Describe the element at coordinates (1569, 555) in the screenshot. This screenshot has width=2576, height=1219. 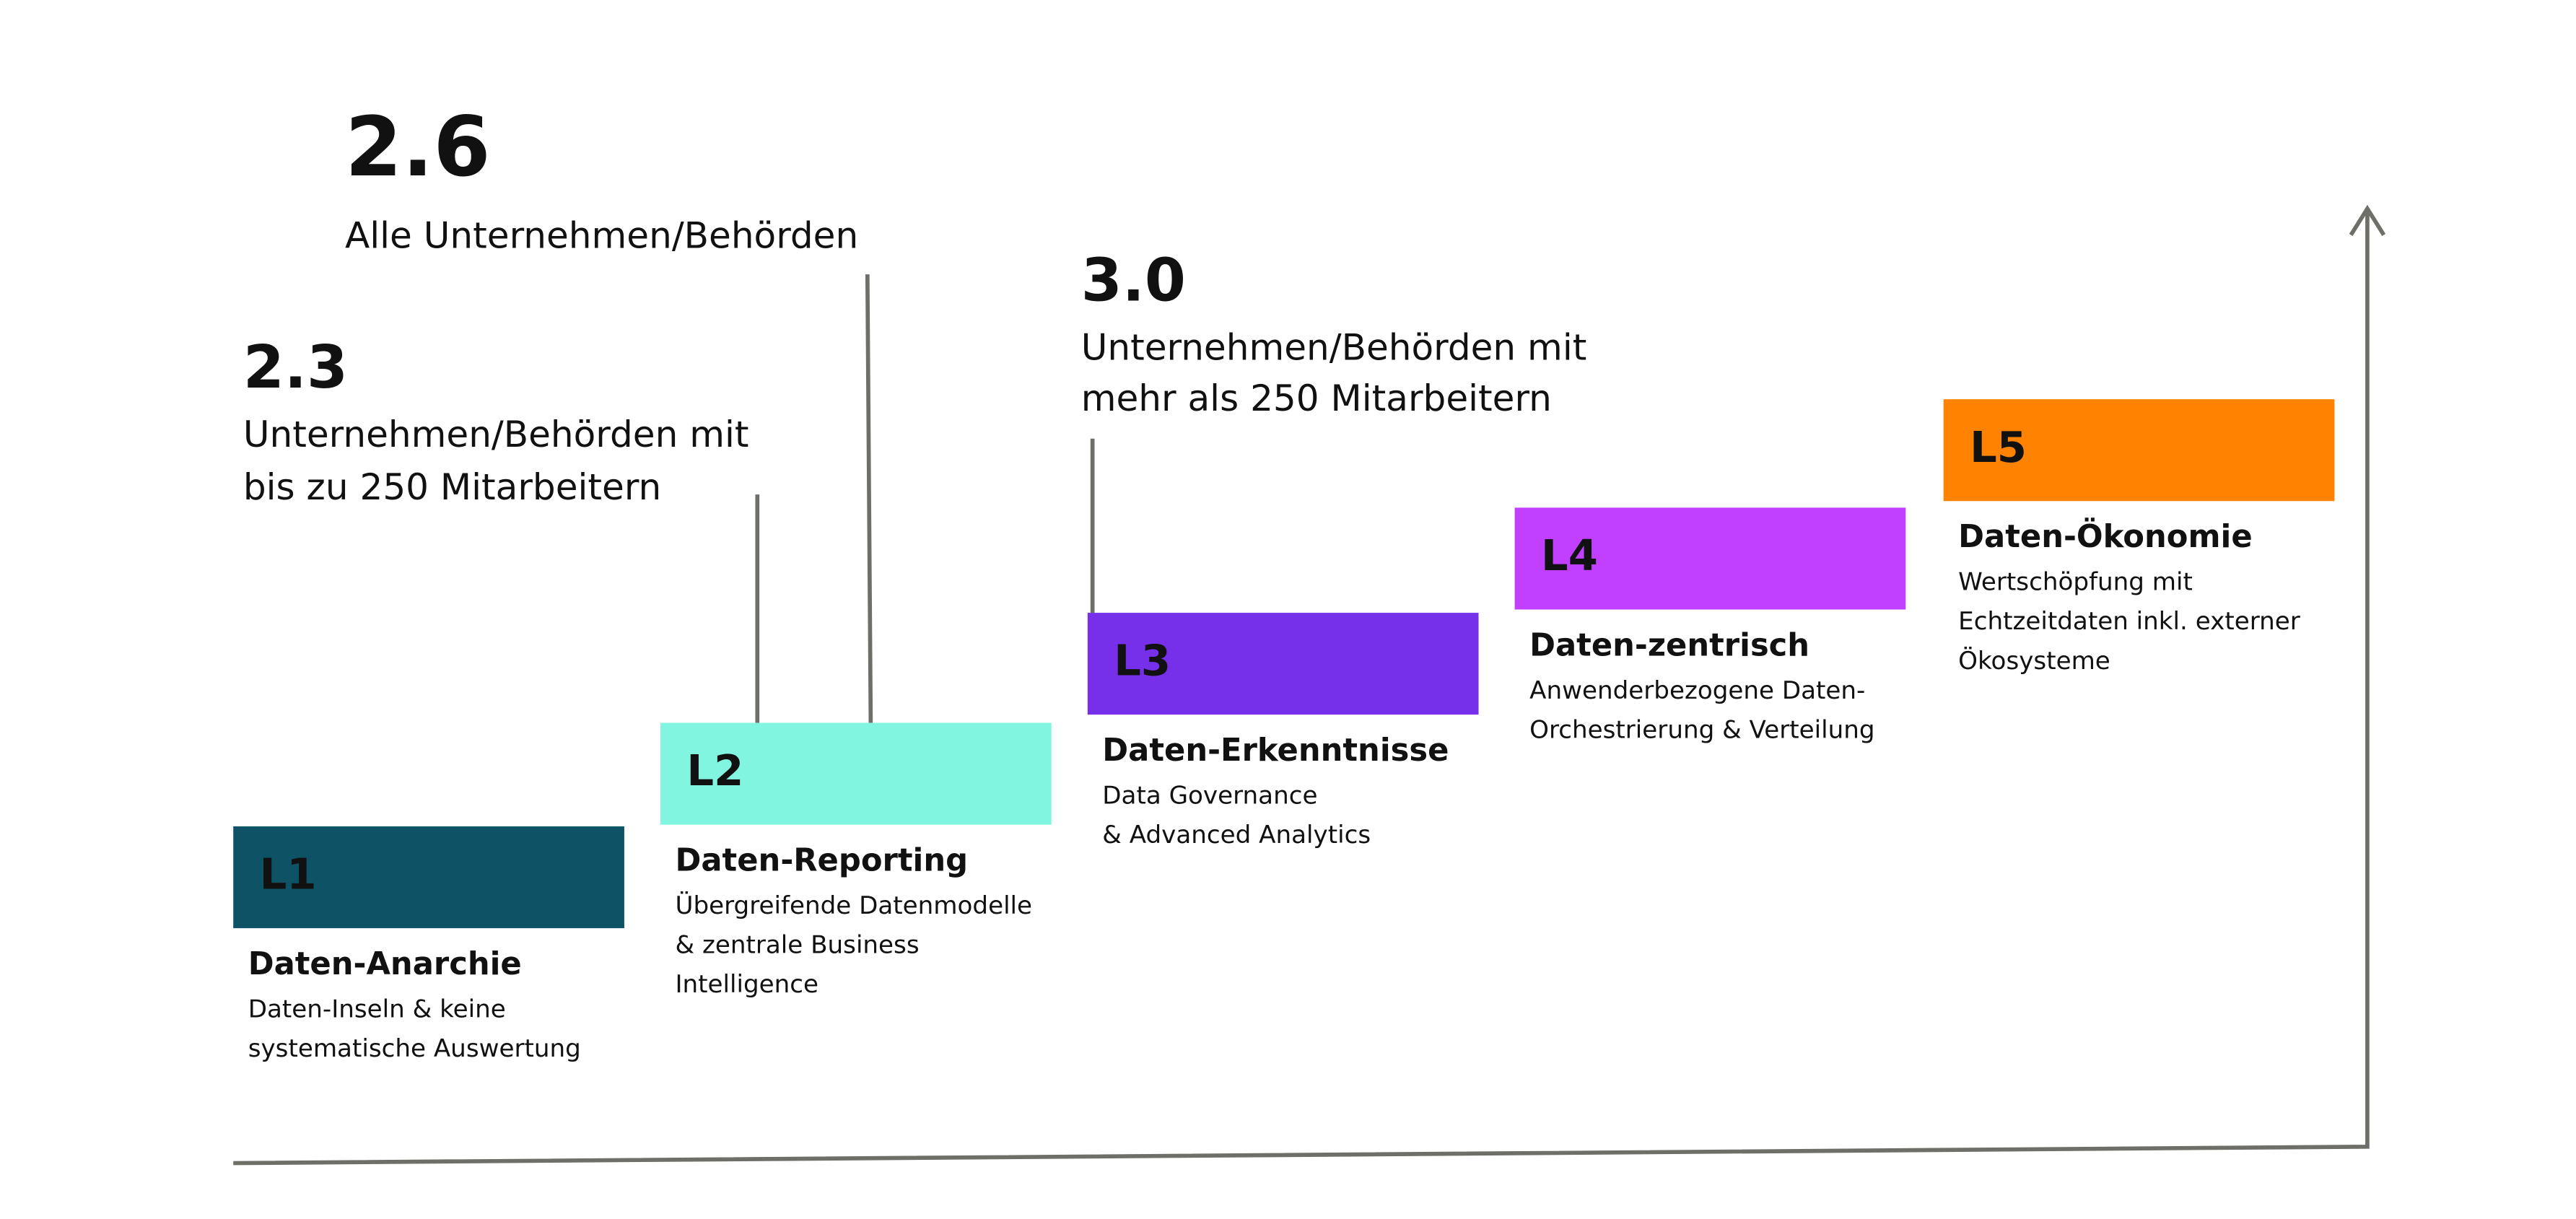
I see `level-label: L4` at that location.